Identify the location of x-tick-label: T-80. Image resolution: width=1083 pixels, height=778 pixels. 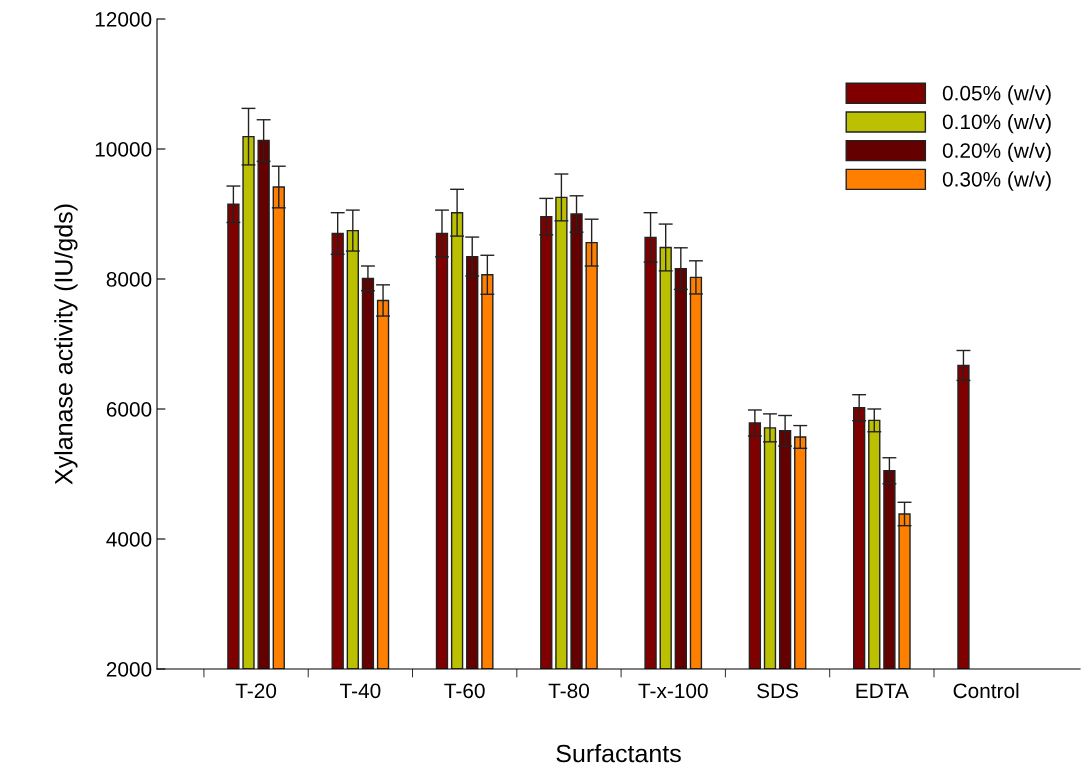
(568, 691).